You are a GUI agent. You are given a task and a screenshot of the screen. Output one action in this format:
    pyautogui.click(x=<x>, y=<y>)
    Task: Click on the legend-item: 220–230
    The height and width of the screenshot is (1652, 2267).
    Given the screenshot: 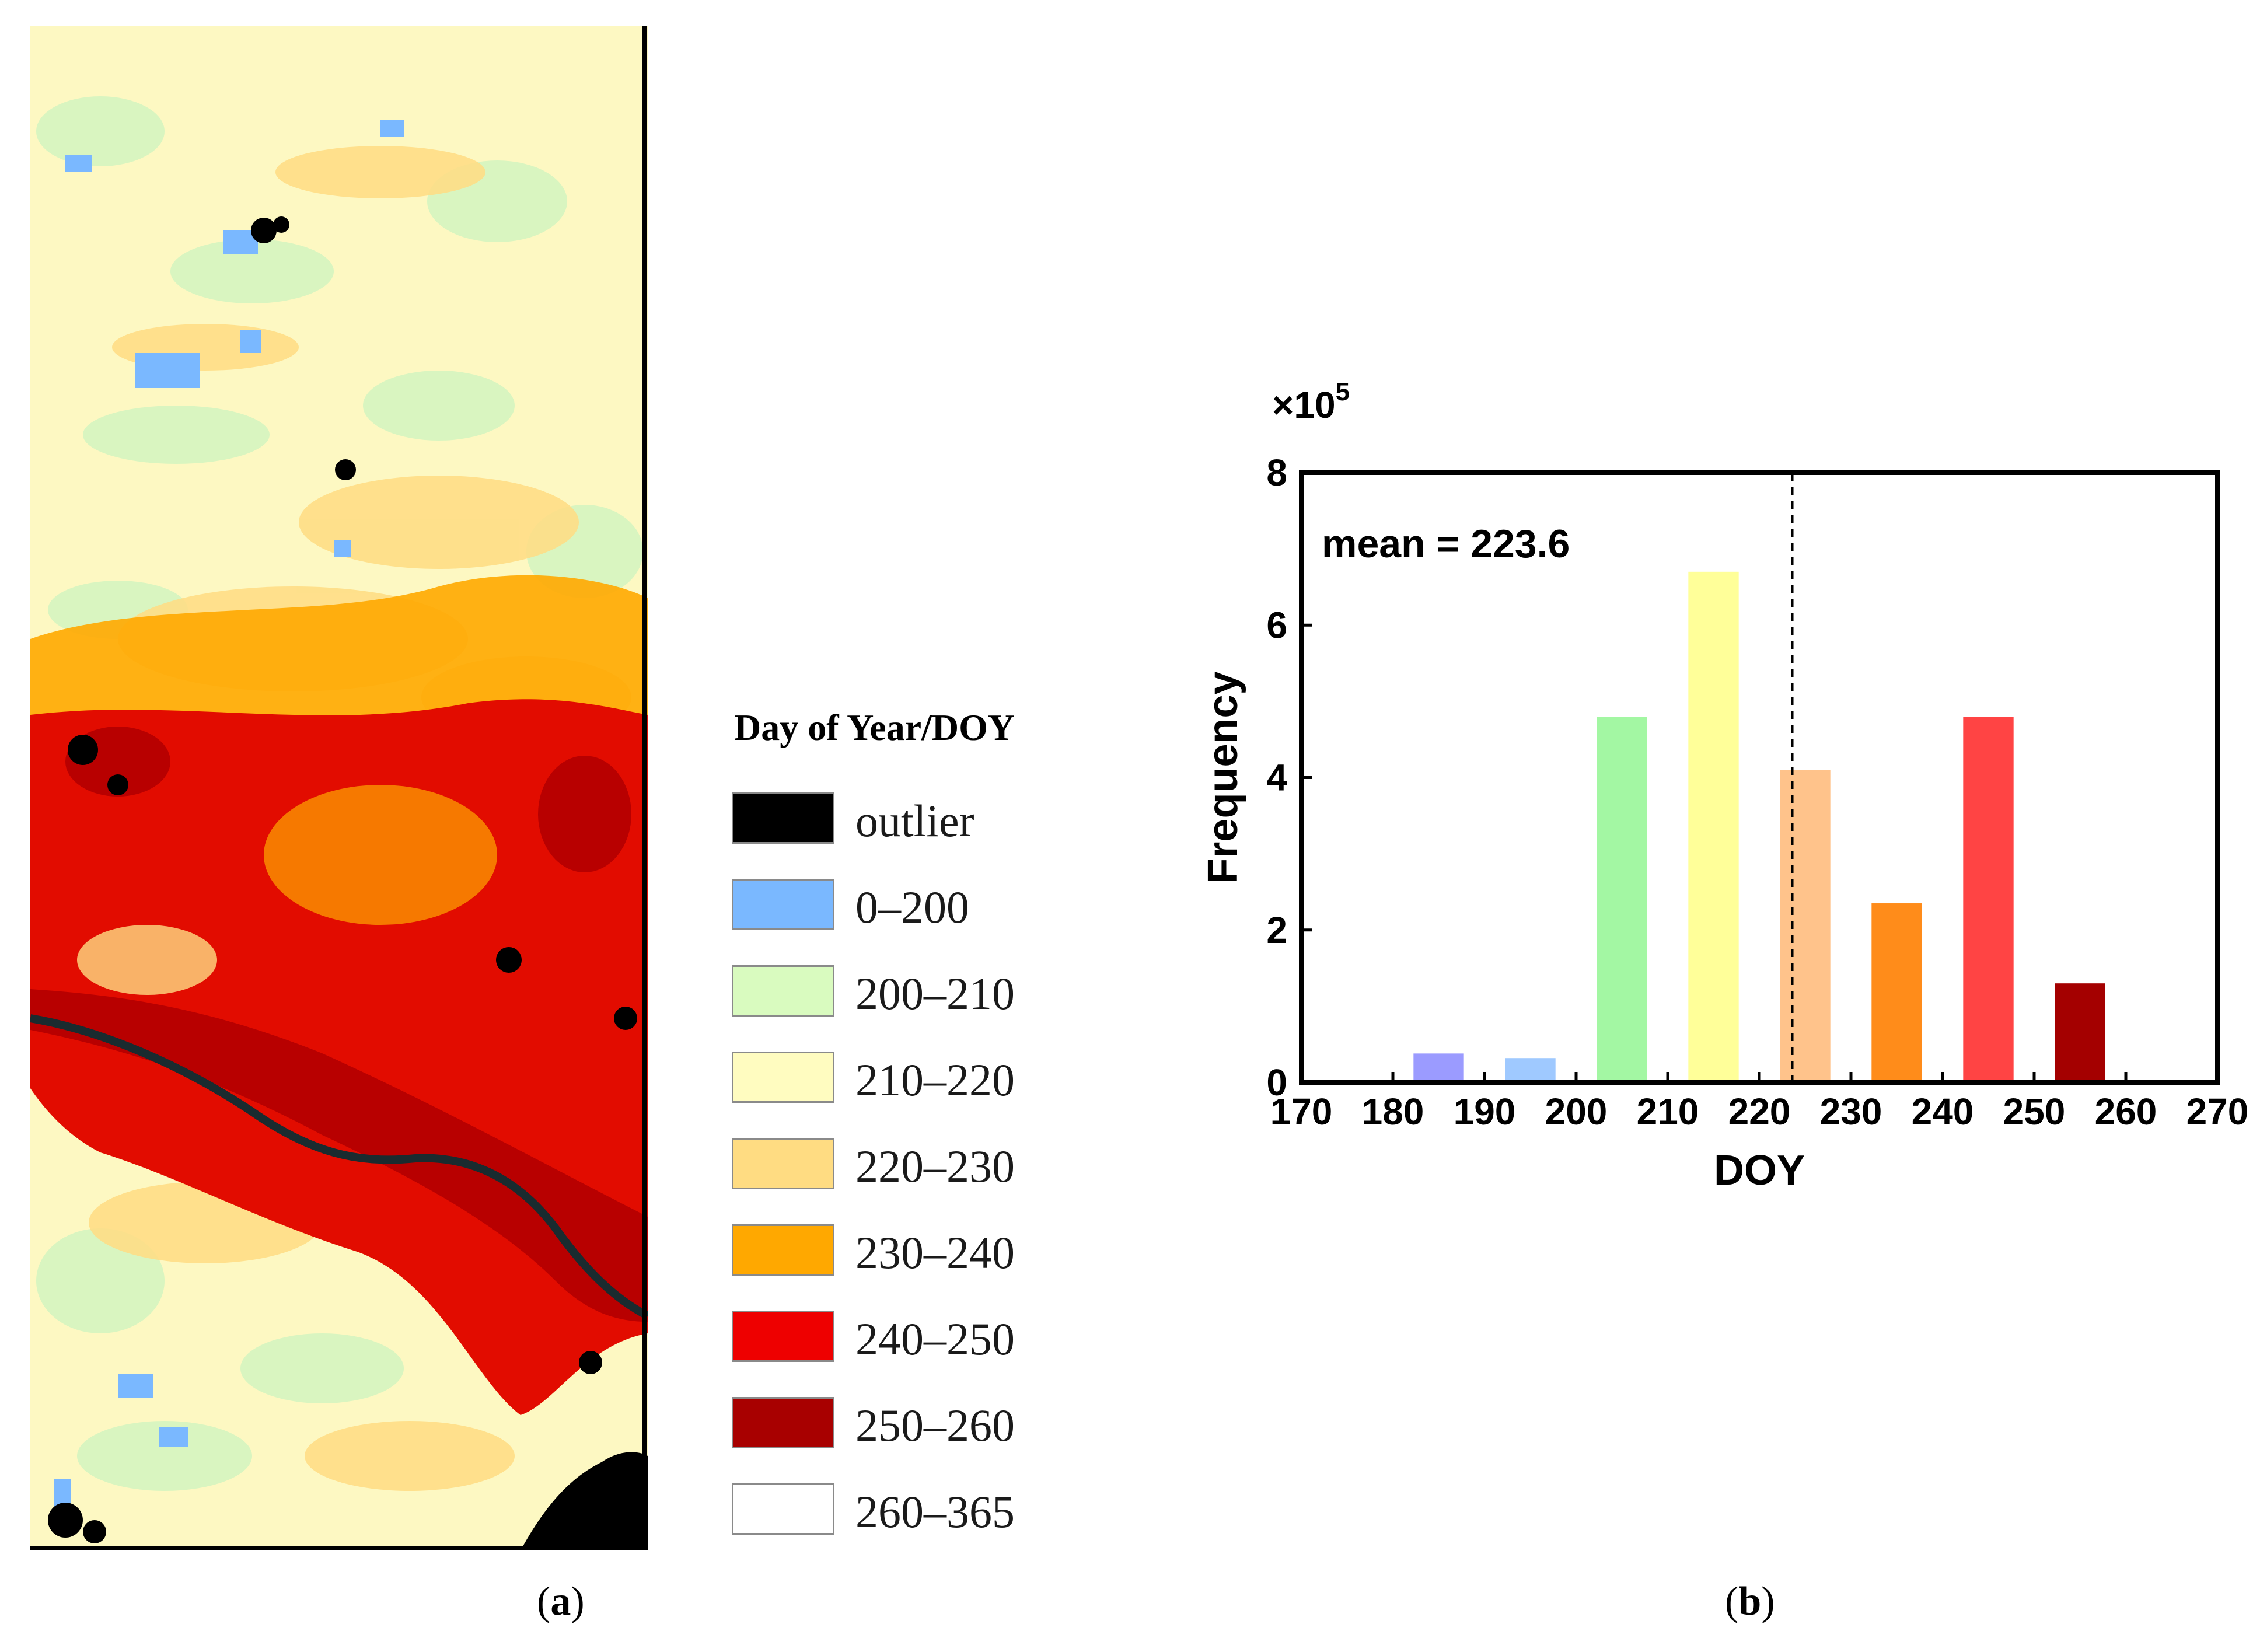 What is the action you would take?
    pyautogui.click(x=936, y=1165)
    